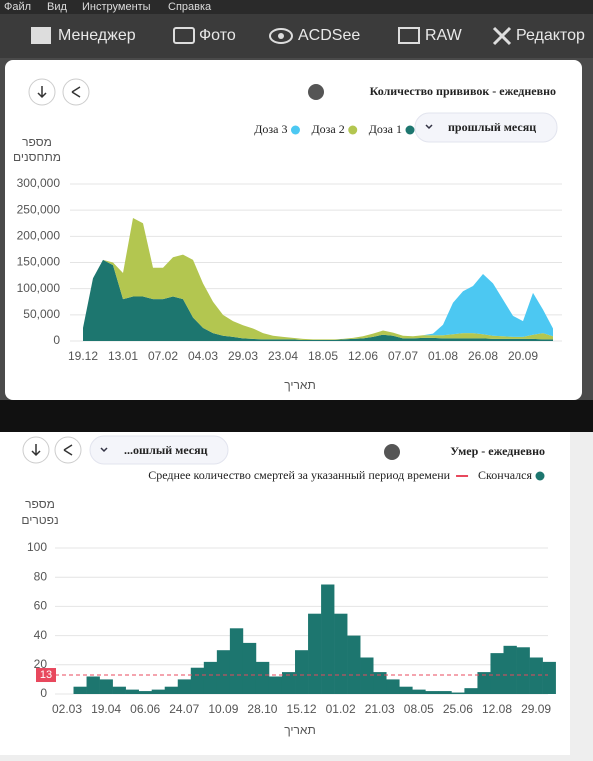 Image resolution: width=593 pixels, height=761 pixels. Describe the element at coordinates (67, 709) in the screenshot. I see `x-tick-label: 02.03` at that location.